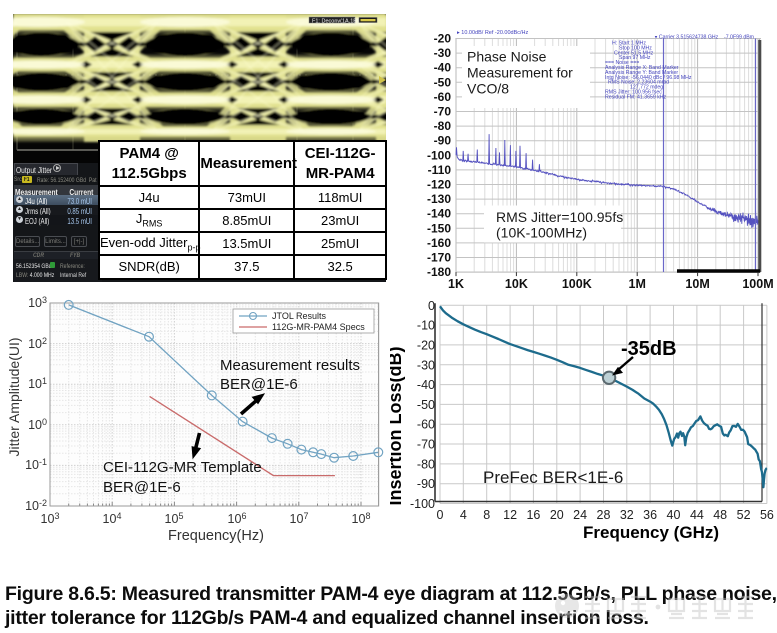  What do you see at coordinates (533, 515) in the screenshot?
I see `svg-text: 16` at bounding box center [533, 515].